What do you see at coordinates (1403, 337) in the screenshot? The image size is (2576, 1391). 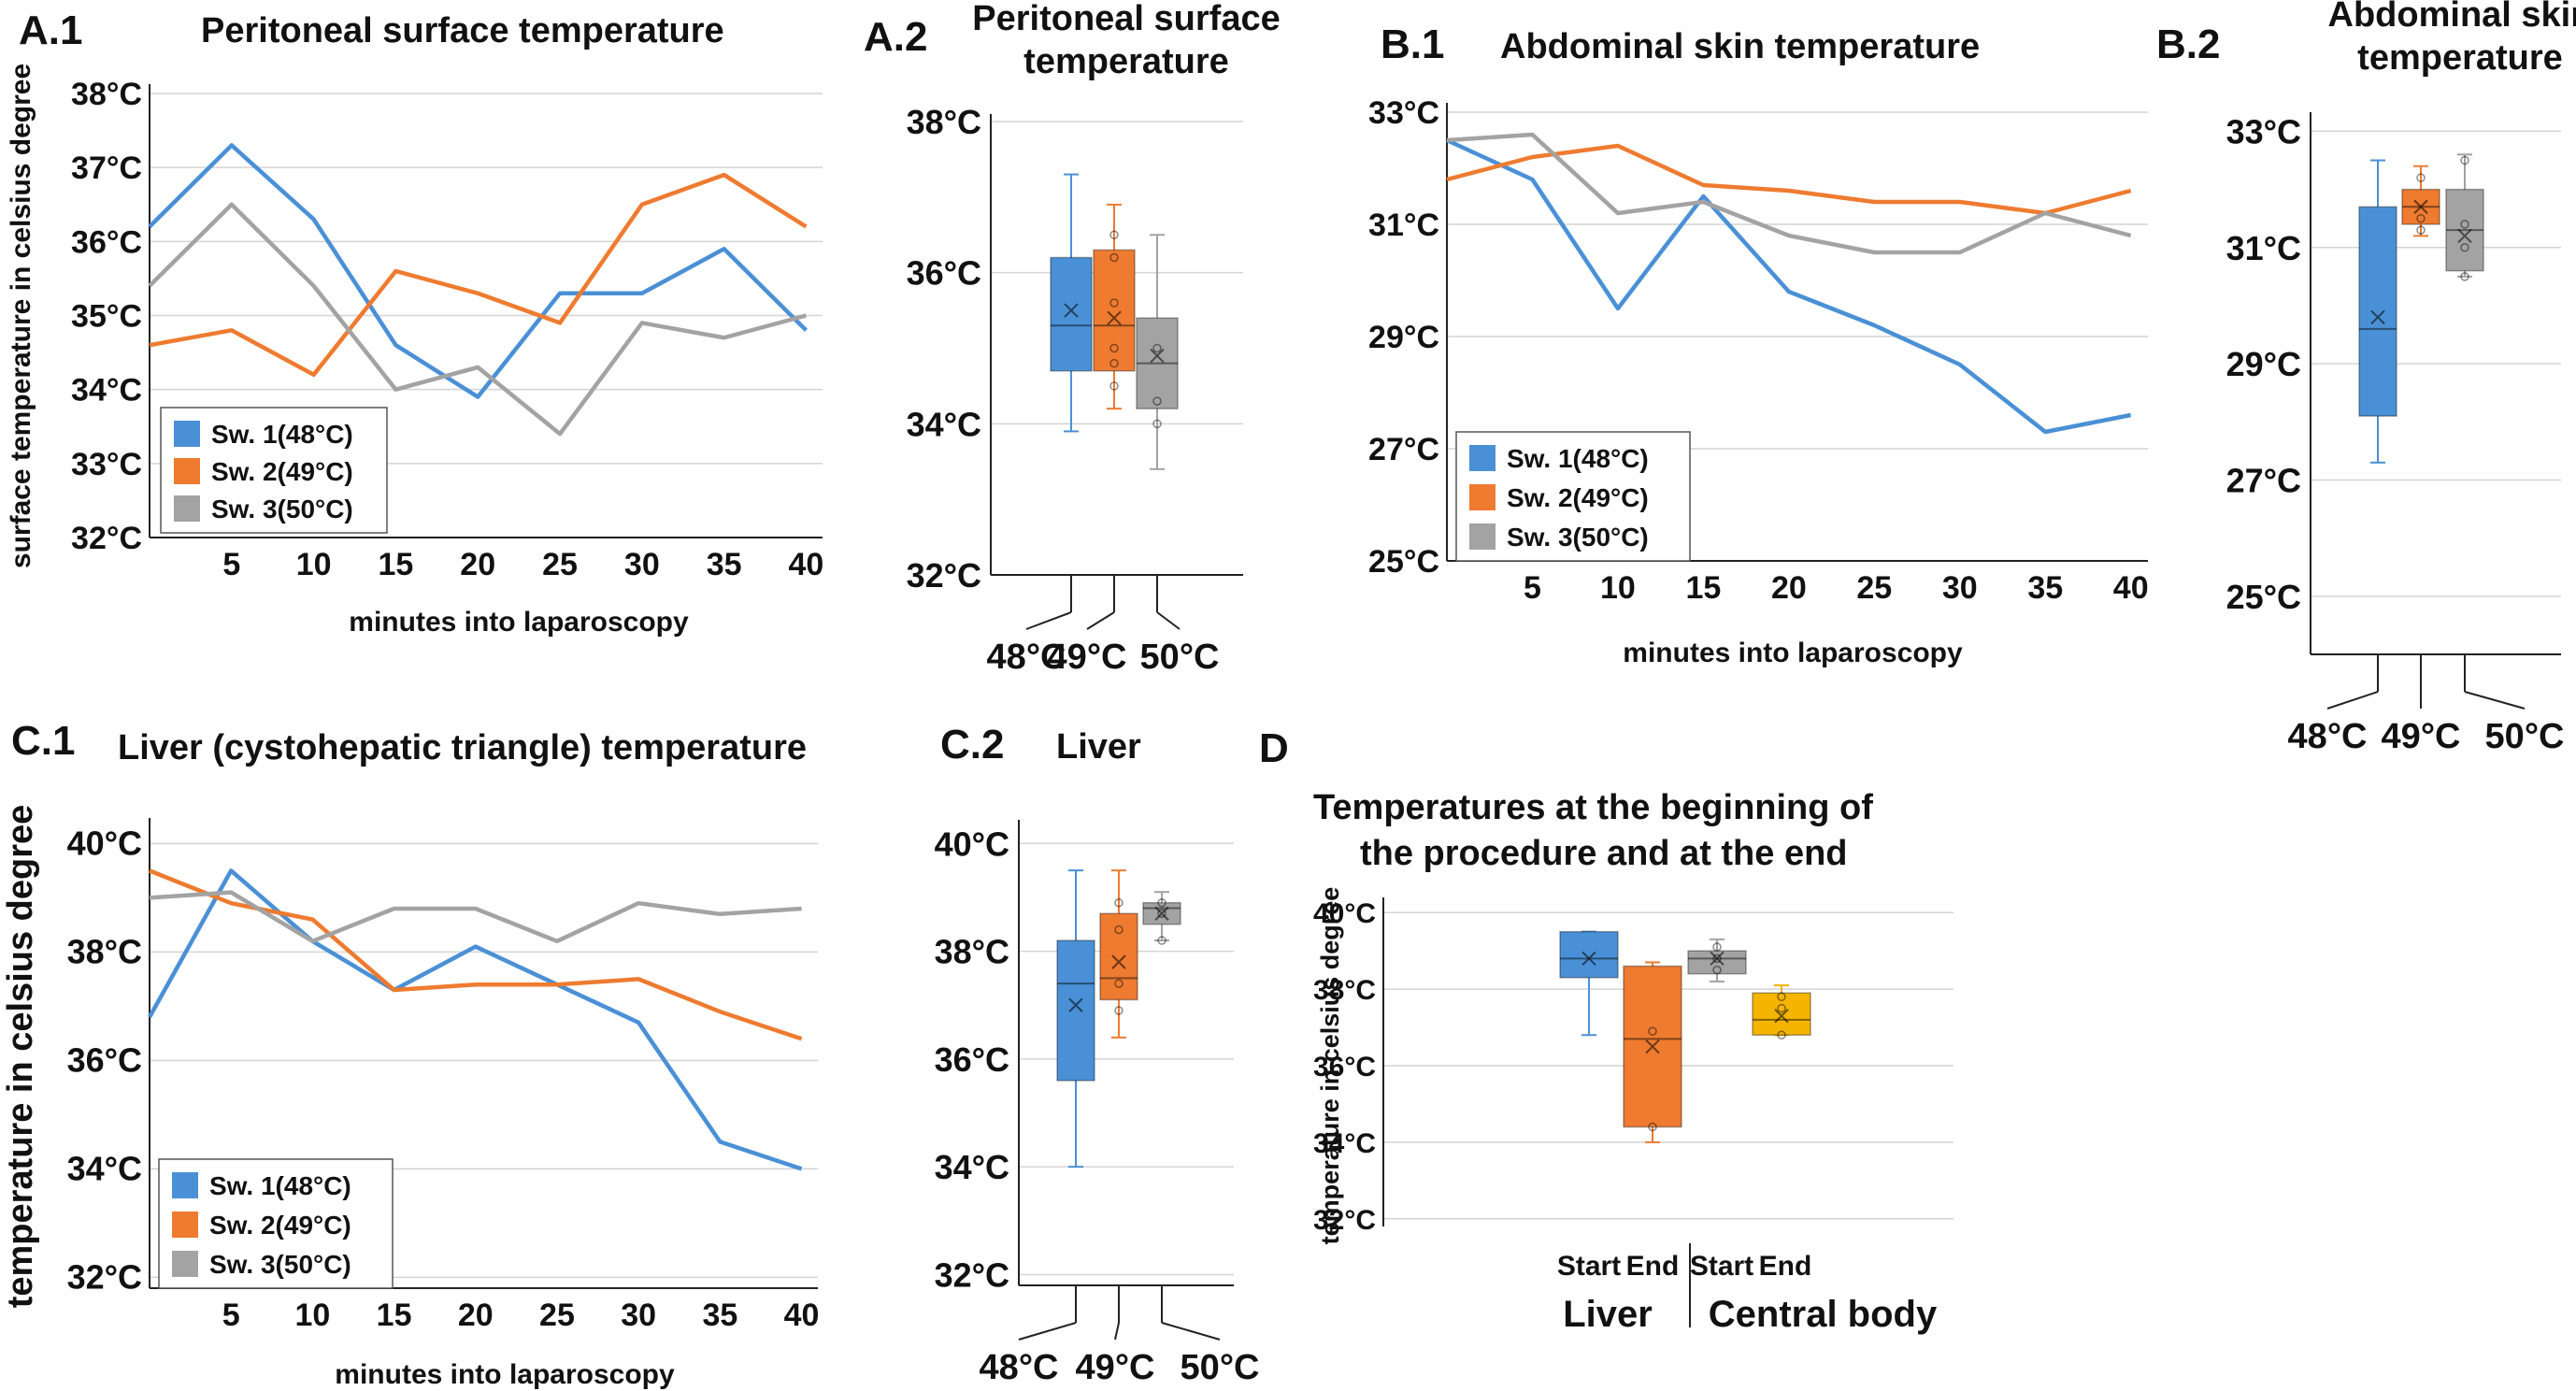 I see `y-tick-label: 29°C` at bounding box center [1403, 337].